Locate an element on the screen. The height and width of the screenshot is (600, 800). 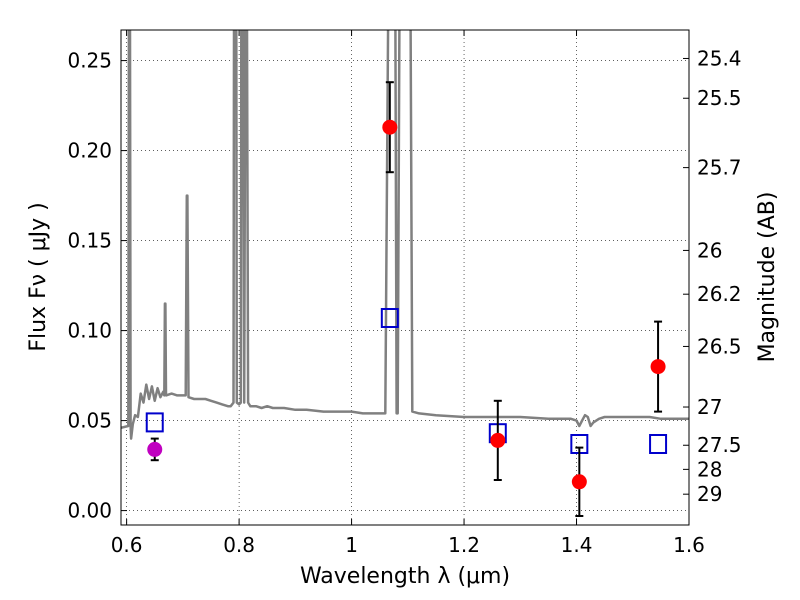
magnitude-tick-label: 25.7 is located at coordinates (719, 168).